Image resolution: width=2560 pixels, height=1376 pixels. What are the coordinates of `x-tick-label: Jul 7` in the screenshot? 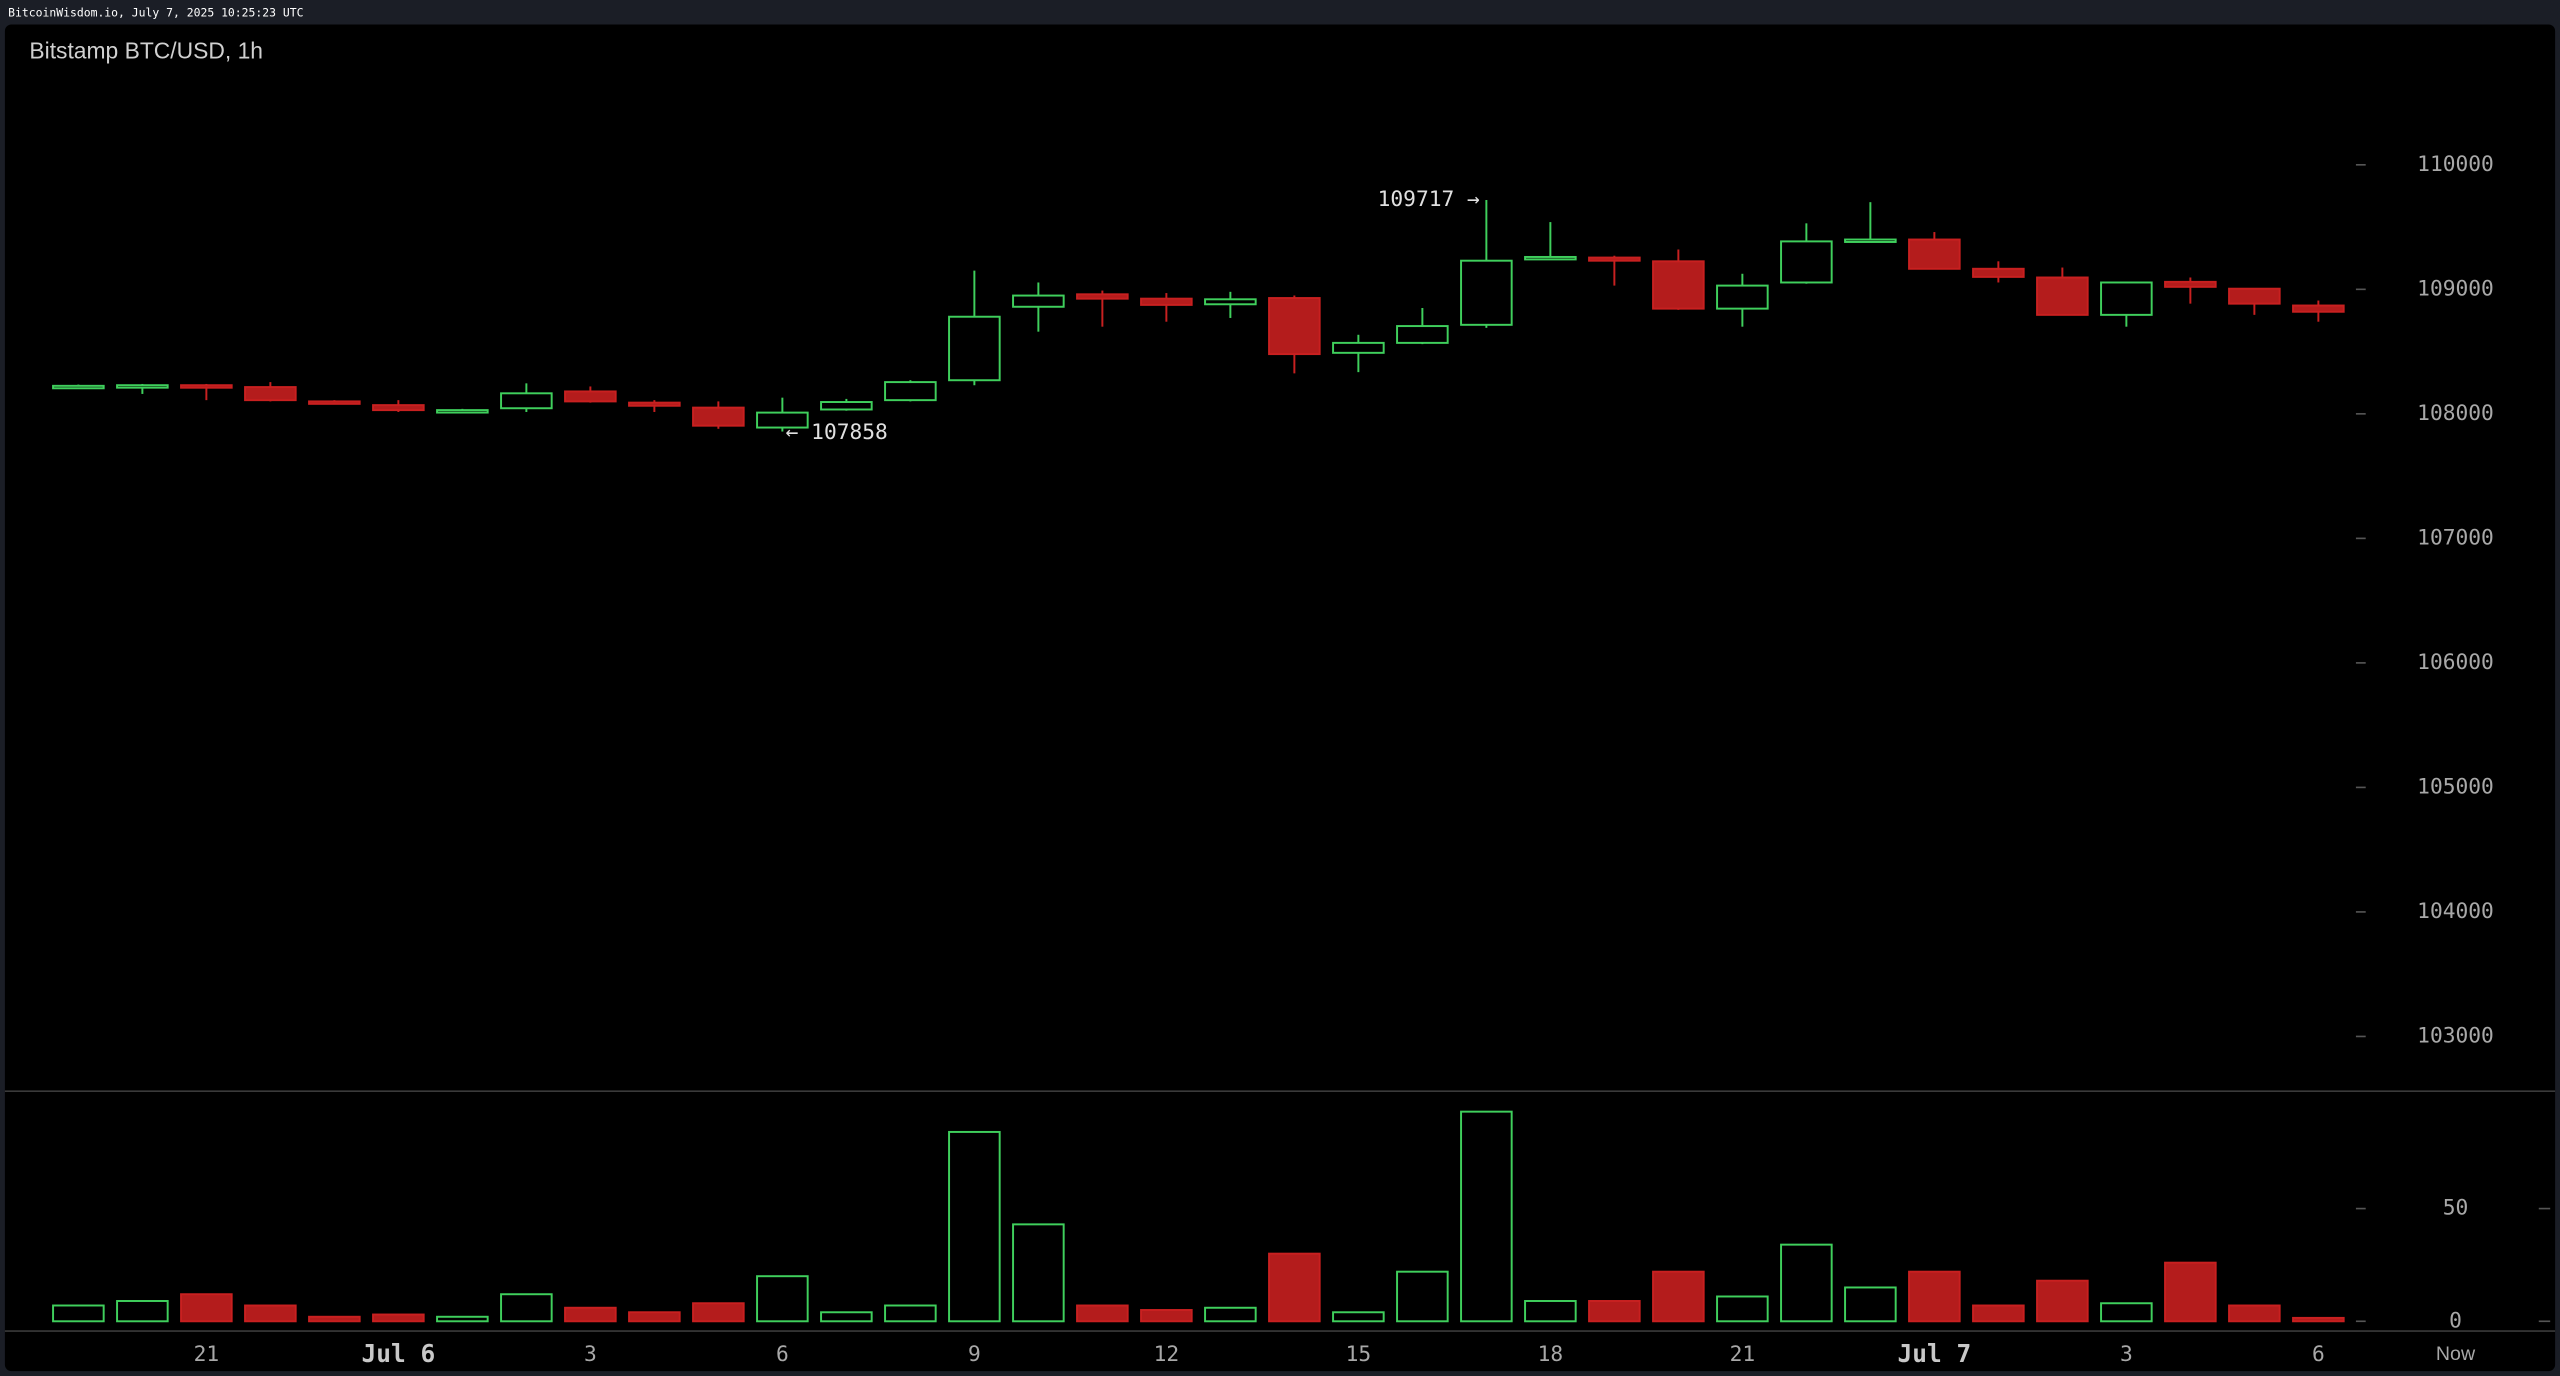 It's located at (1935, 1353).